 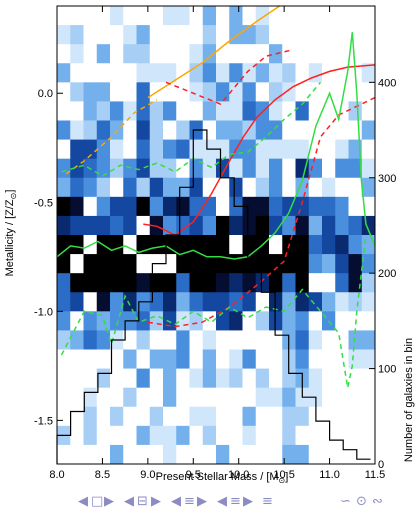 What do you see at coordinates (345, 501) in the screenshot?
I see `nav-icon-13: ∽` at bounding box center [345, 501].